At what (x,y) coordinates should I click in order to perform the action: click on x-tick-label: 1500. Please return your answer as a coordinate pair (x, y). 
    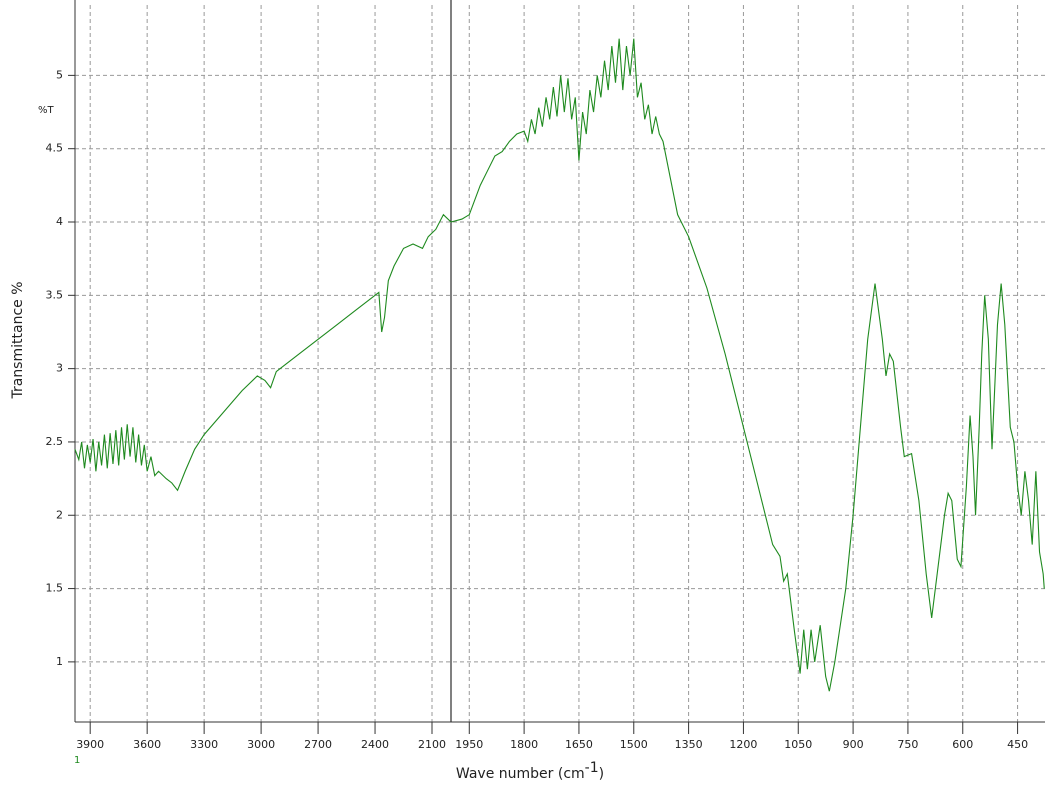
    Looking at the image, I should click on (634, 744).